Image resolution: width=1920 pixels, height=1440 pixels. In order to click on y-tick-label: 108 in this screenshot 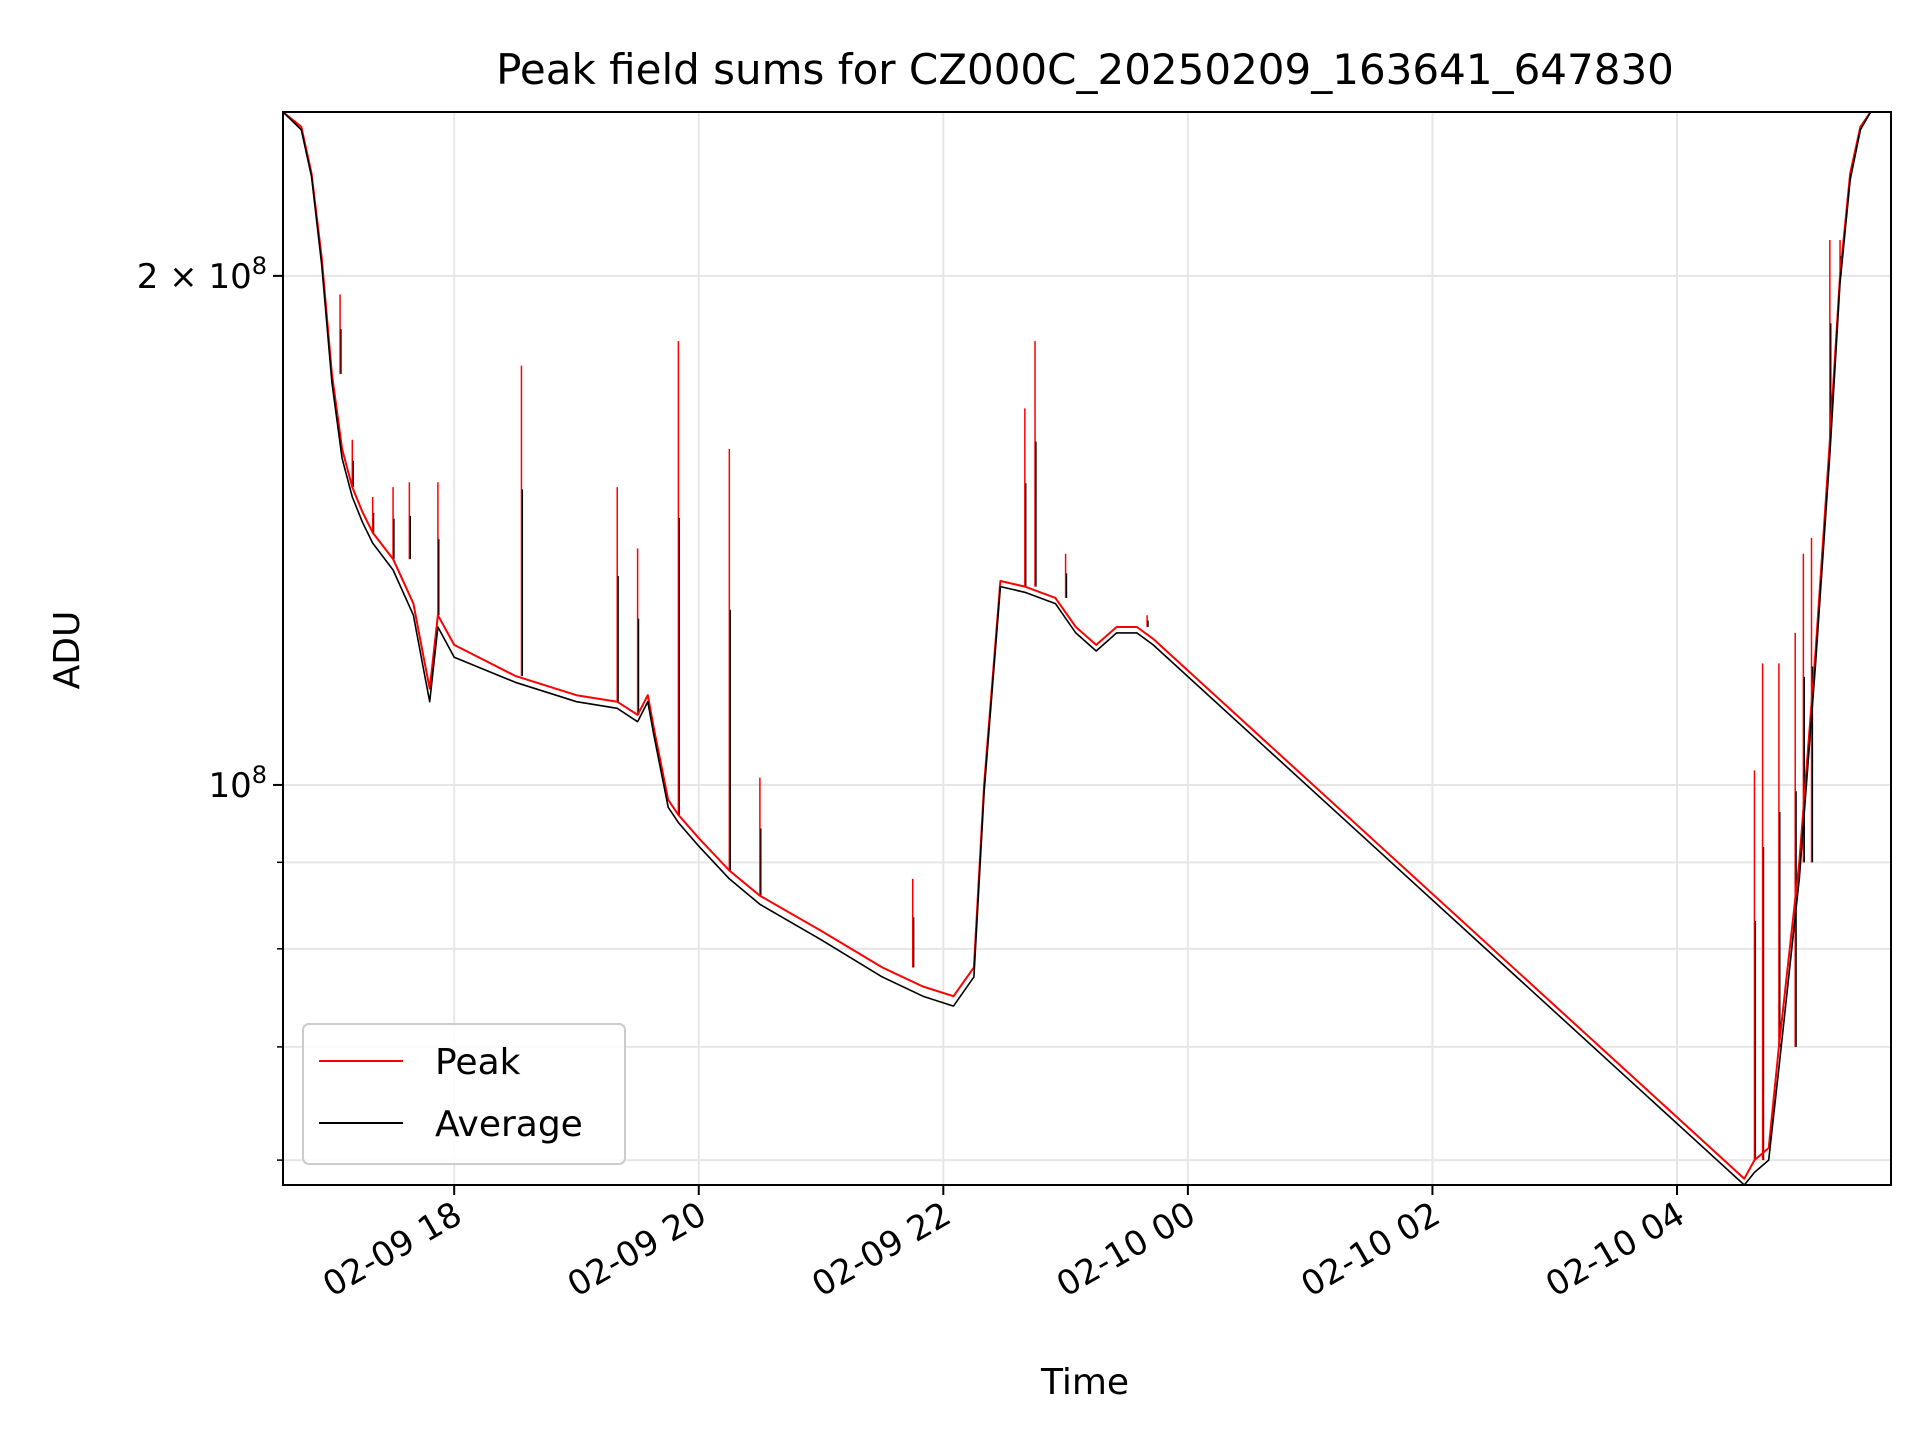, I will do `click(237, 783)`.